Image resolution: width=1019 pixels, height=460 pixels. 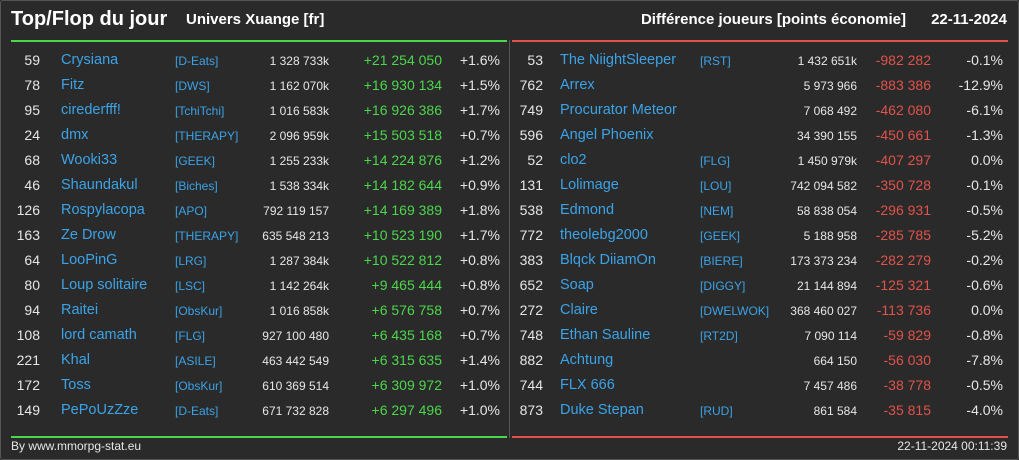 I want to click on player-name-link: theolebg2000, so click(x=604, y=235).